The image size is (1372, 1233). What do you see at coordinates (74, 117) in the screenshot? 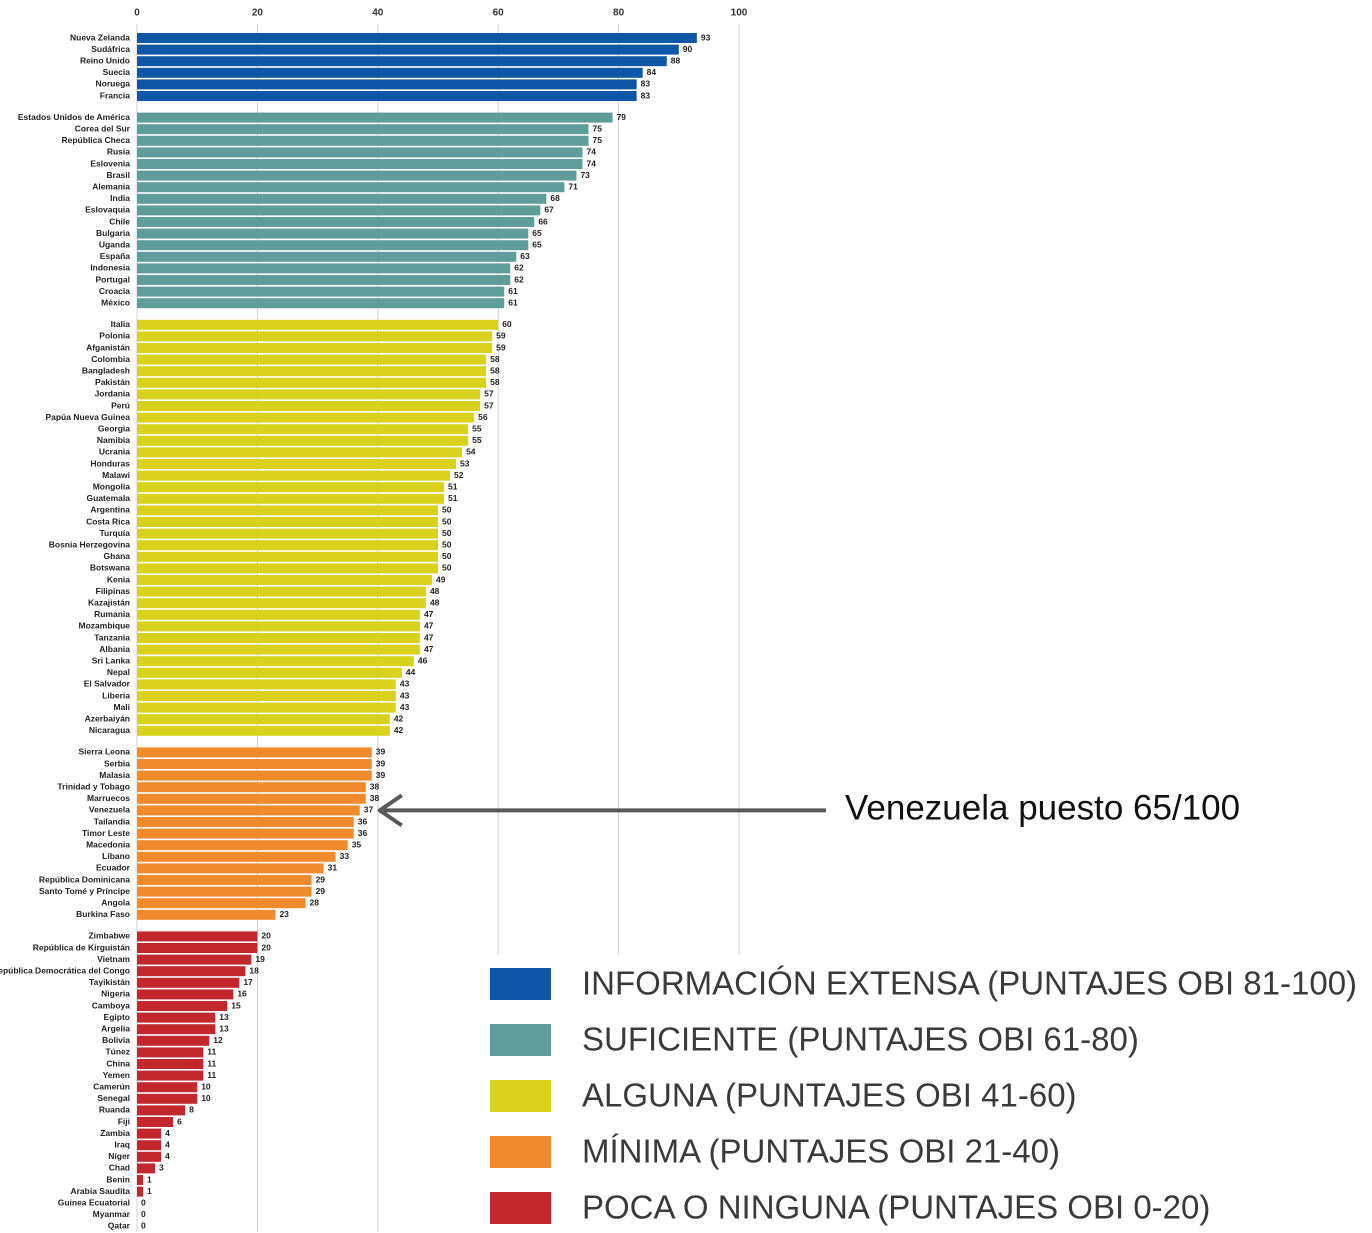
I see `category-label: Estados Unidos de América` at bounding box center [74, 117].